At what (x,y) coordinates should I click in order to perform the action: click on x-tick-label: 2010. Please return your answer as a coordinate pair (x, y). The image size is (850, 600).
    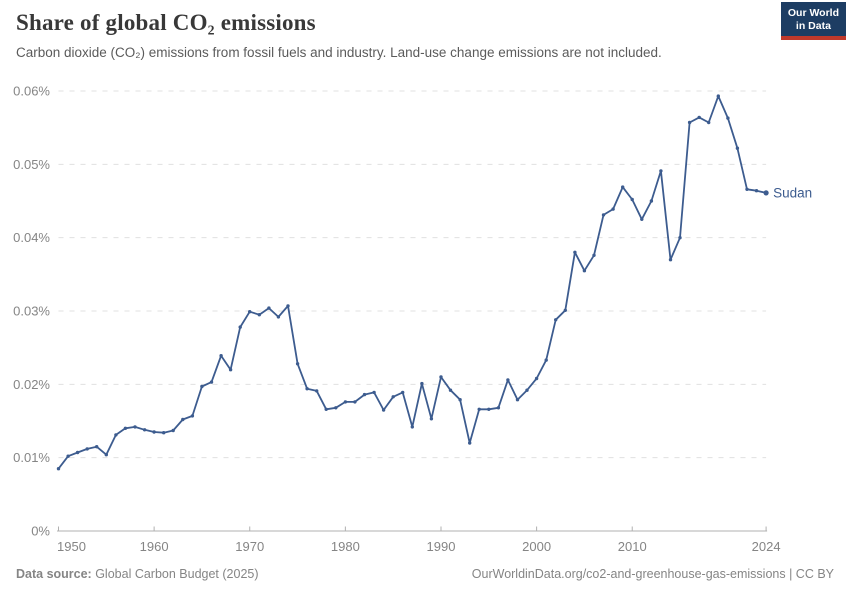
    Looking at the image, I should click on (632, 546).